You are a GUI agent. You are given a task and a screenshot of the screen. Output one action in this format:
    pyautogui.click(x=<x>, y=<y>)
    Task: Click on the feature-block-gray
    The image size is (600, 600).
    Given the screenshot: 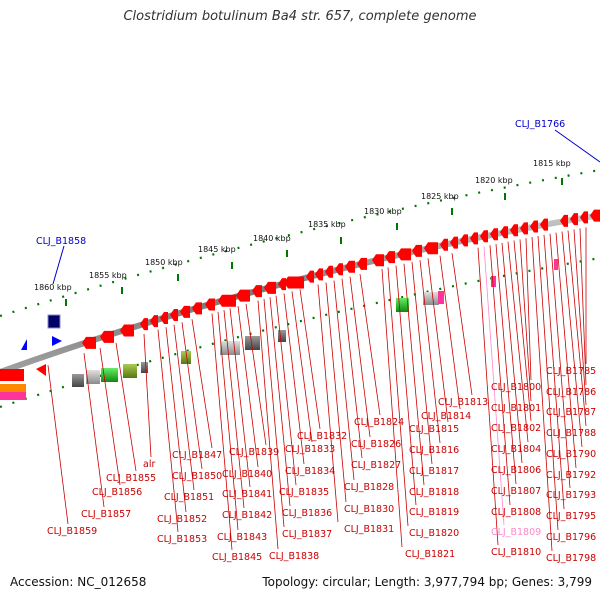 What is the action you would take?
    pyautogui.click(x=93, y=377)
    